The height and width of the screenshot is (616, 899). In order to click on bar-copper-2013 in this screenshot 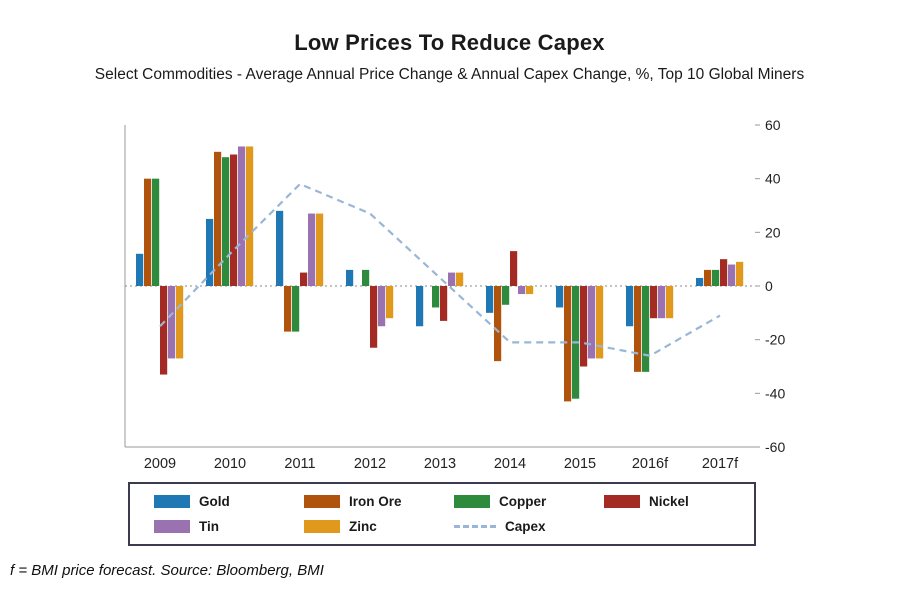, I will do `click(436, 297)`.